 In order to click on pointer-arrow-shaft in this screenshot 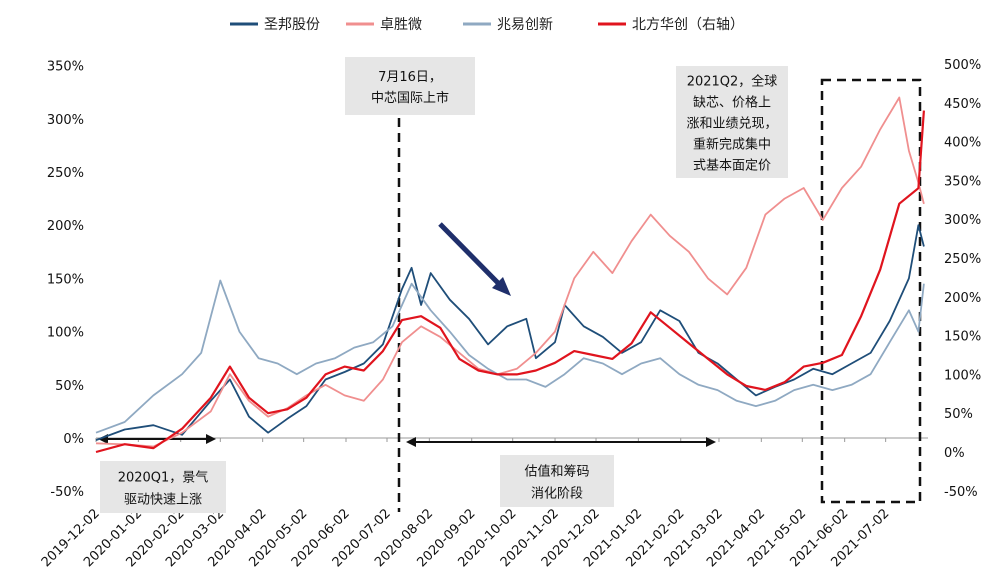, I will do `click(471, 255)`.